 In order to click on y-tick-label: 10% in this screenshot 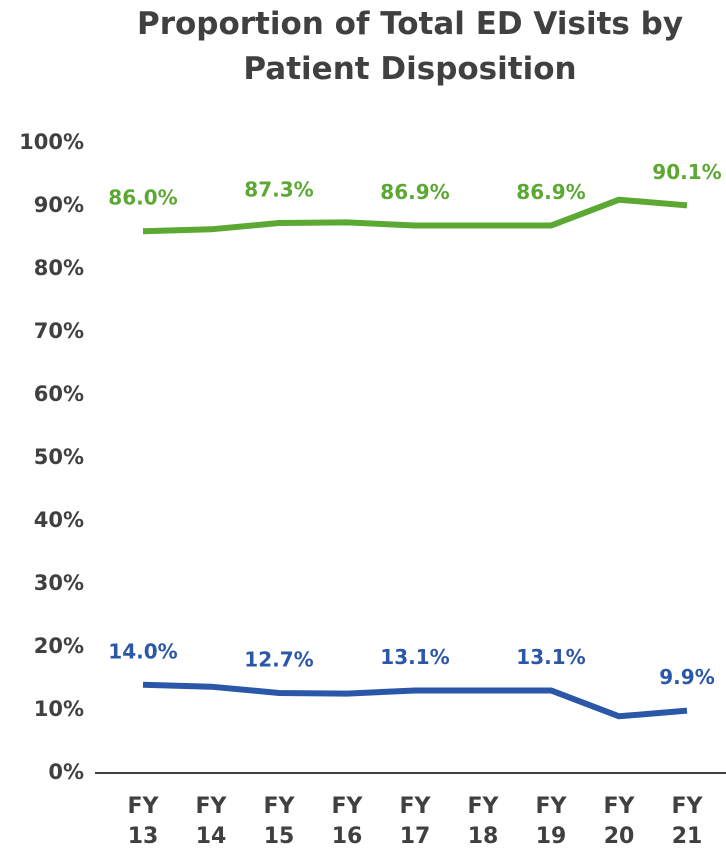, I will do `click(59, 709)`.